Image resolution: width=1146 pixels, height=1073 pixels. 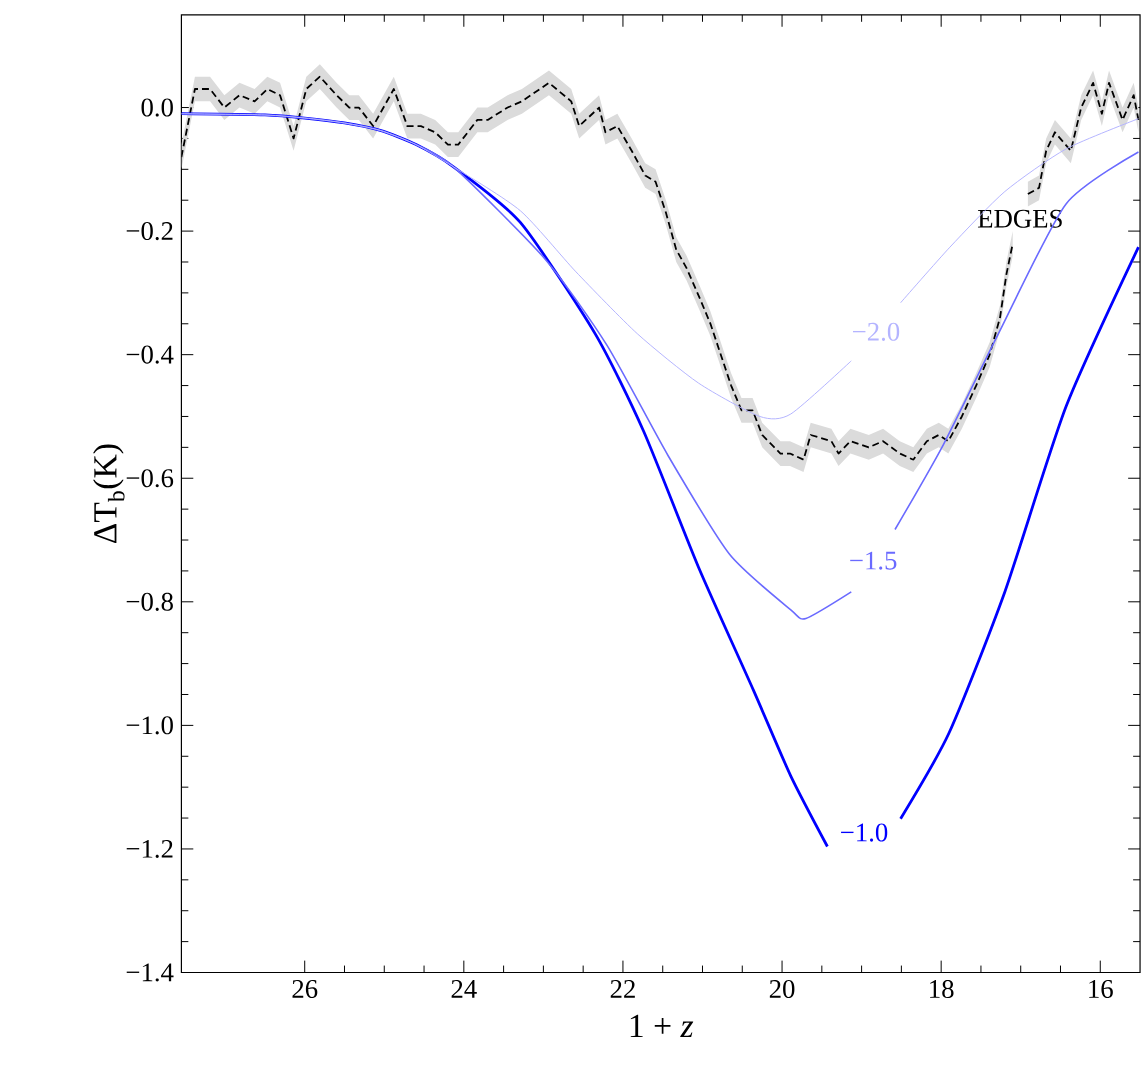 I want to click on x-tick-label: 16, so click(x=1101, y=989).